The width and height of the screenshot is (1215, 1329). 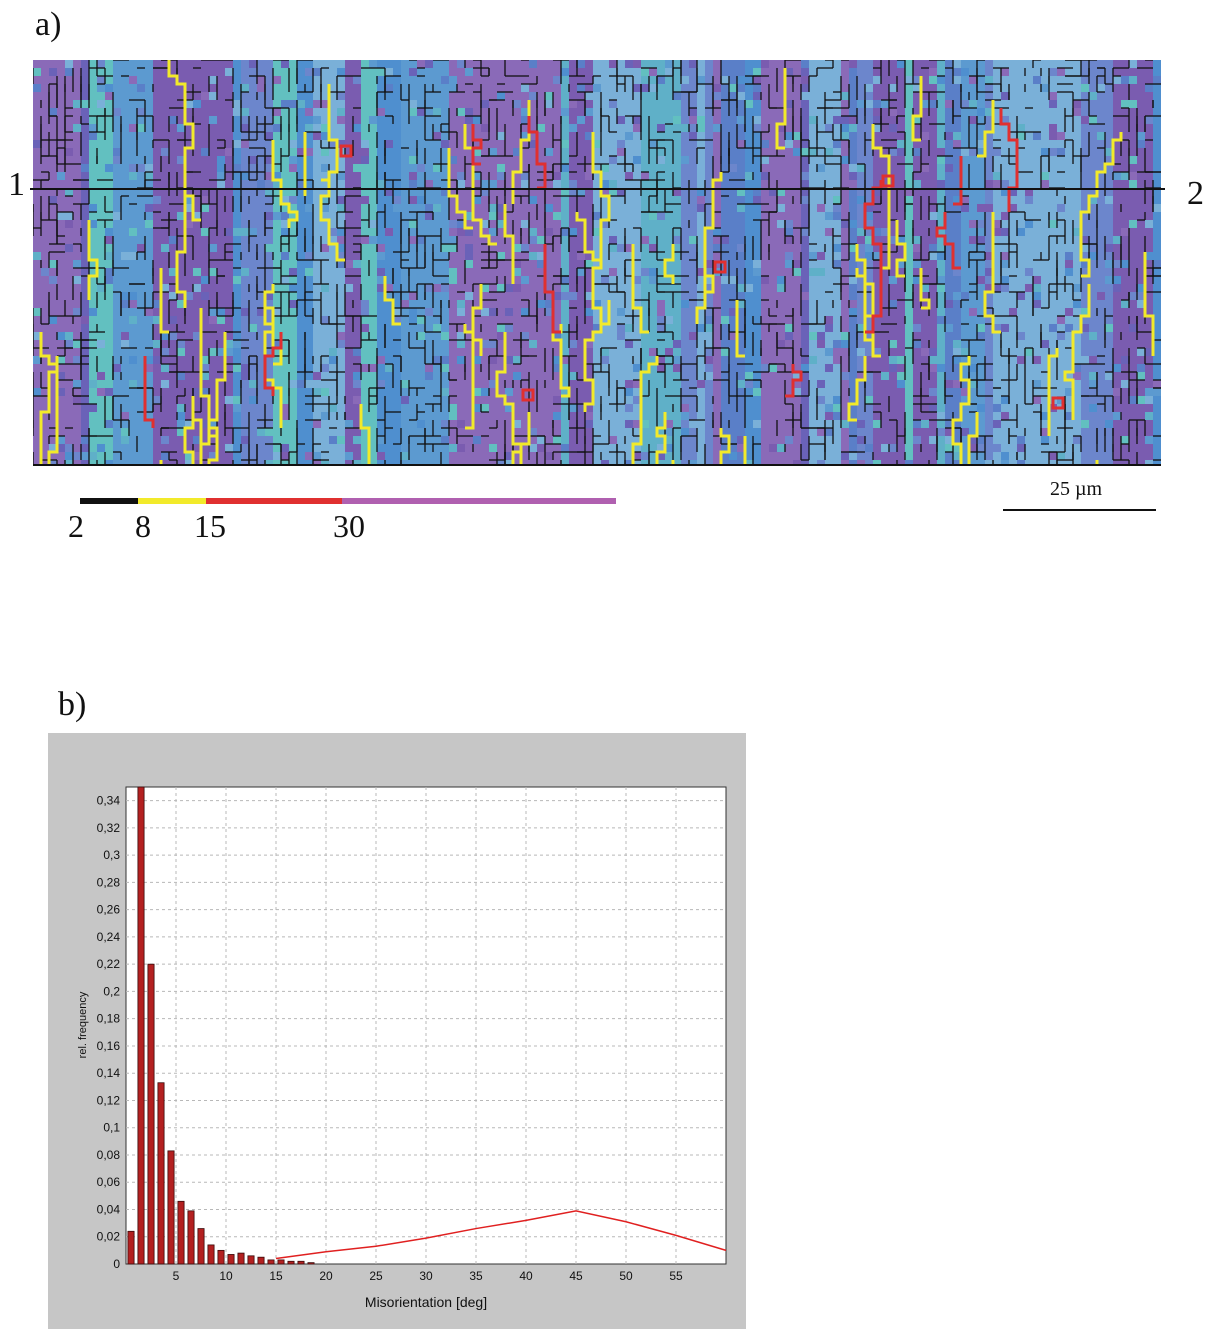 I want to click on y-tick-label: 0,04, so click(x=109, y=1209).